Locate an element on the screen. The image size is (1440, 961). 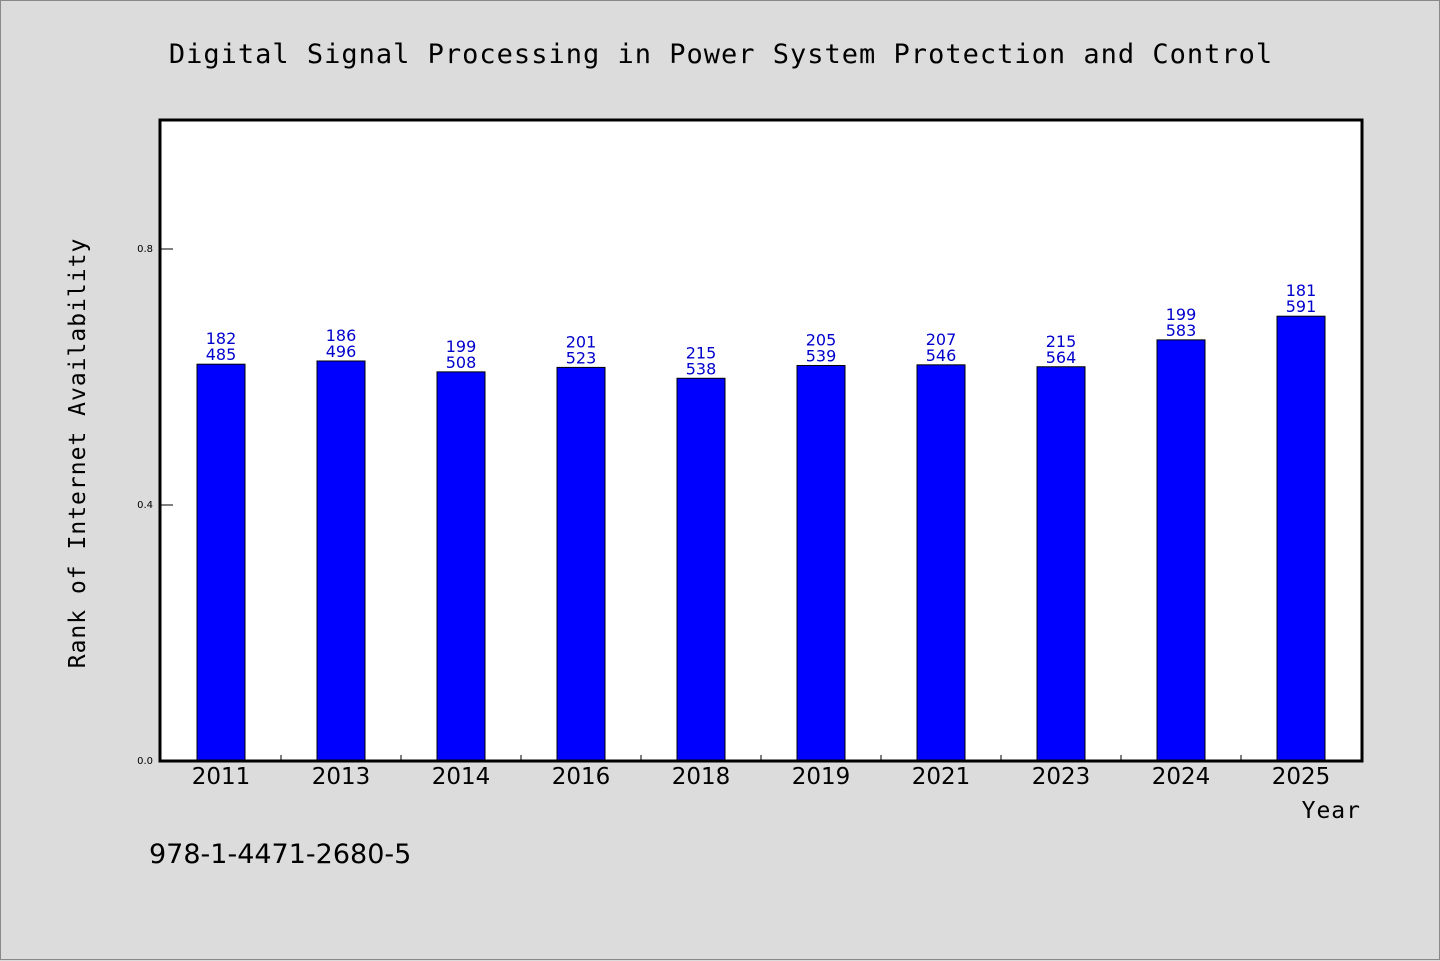
data-label-2025-1: 181 is located at coordinates (1301, 290).